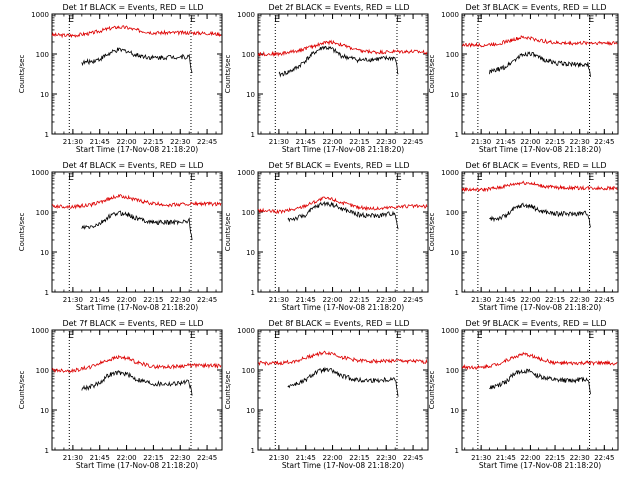 This screenshot has height=480, width=640. I want to click on panel-title: Det 9f BLACK = Events, RED = LLD, so click(535, 323).